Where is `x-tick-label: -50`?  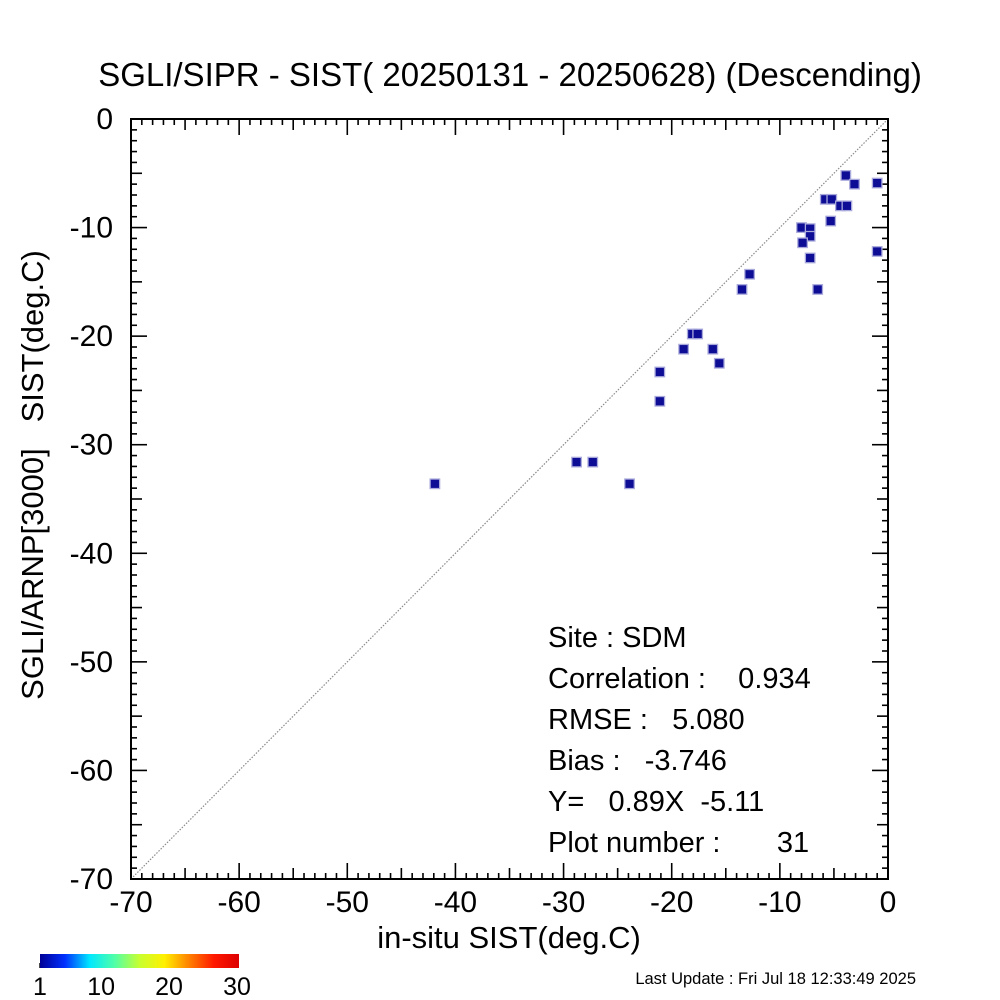 x-tick-label: -50 is located at coordinates (347, 902).